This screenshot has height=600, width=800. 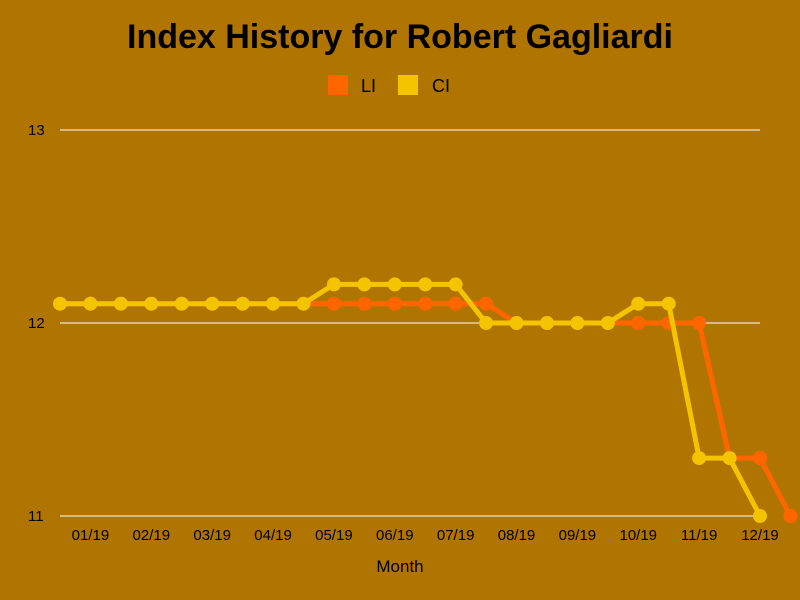 What do you see at coordinates (338, 85) in the screenshot?
I see `legend-swatch-li` at bounding box center [338, 85].